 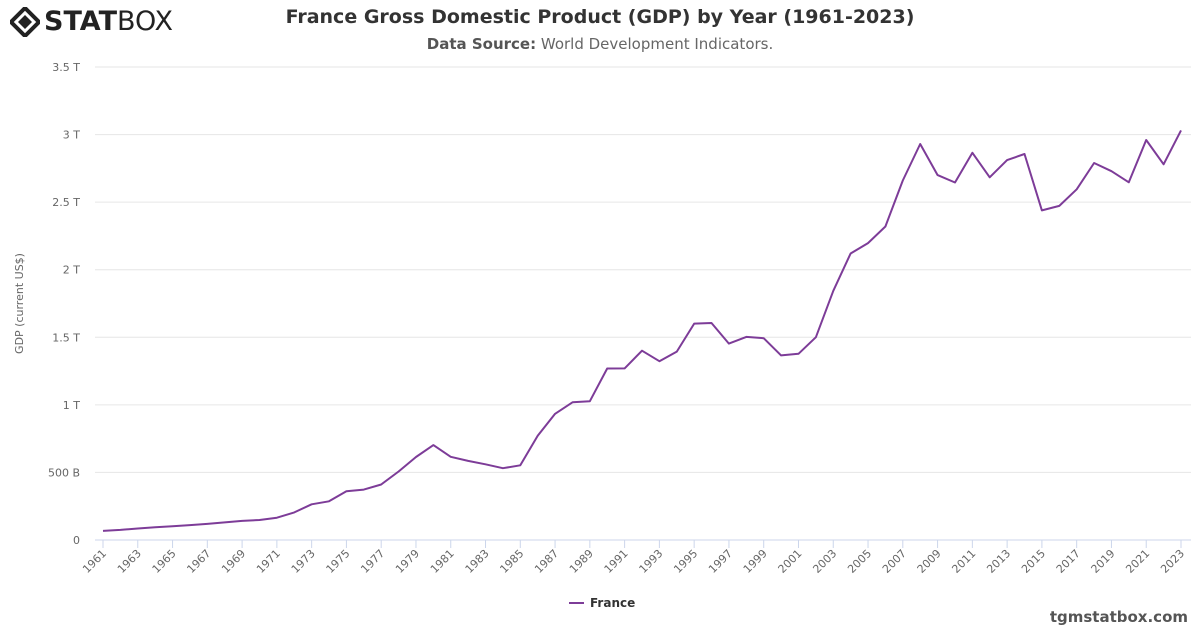 What do you see at coordinates (233, 561) in the screenshot?
I see `x-tick-label: 1969` at bounding box center [233, 561].